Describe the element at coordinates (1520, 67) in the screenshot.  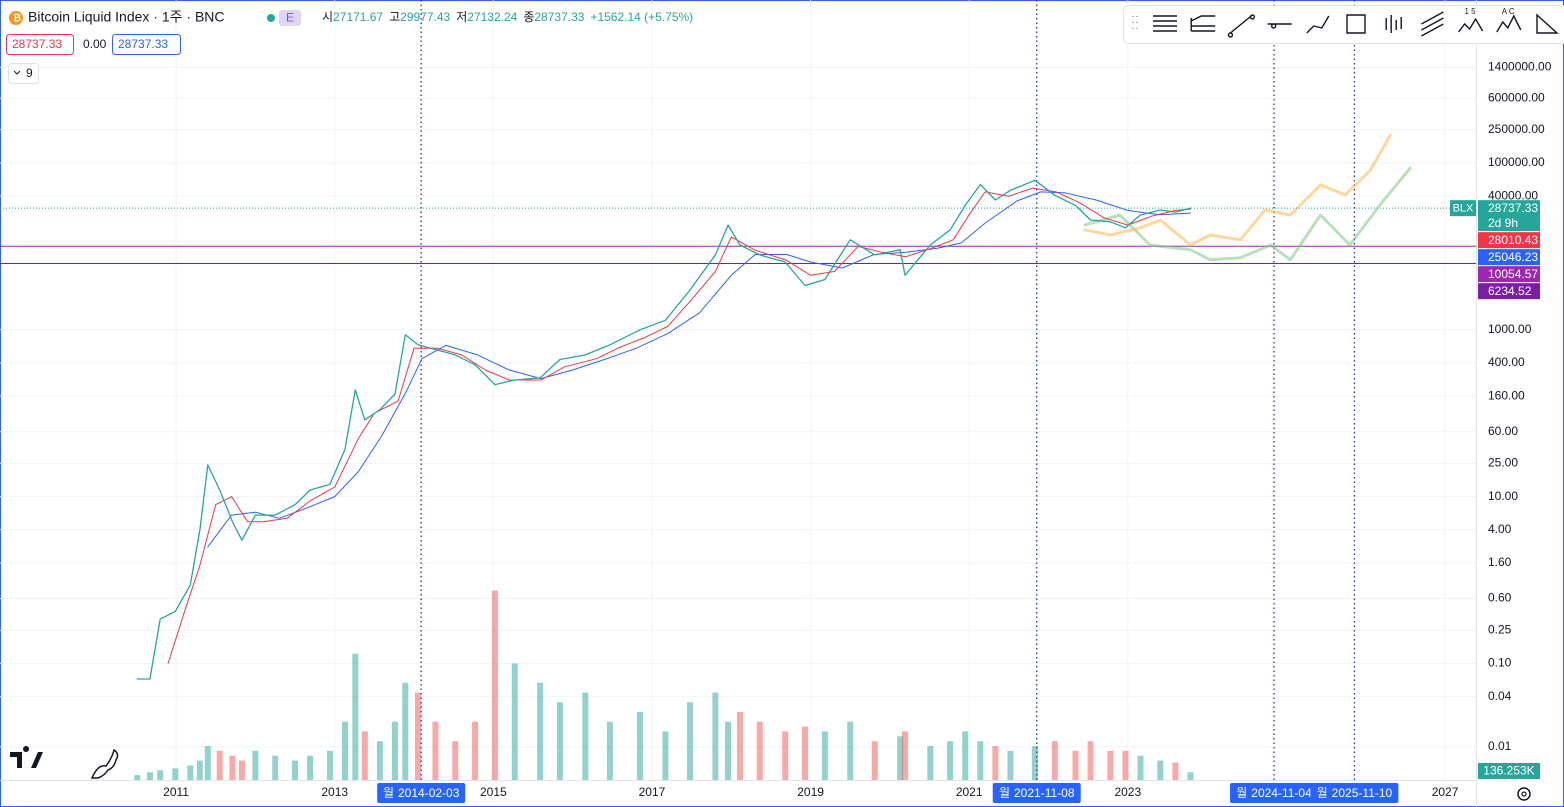
I see `y-tick-label: 1400000.00` at that location.